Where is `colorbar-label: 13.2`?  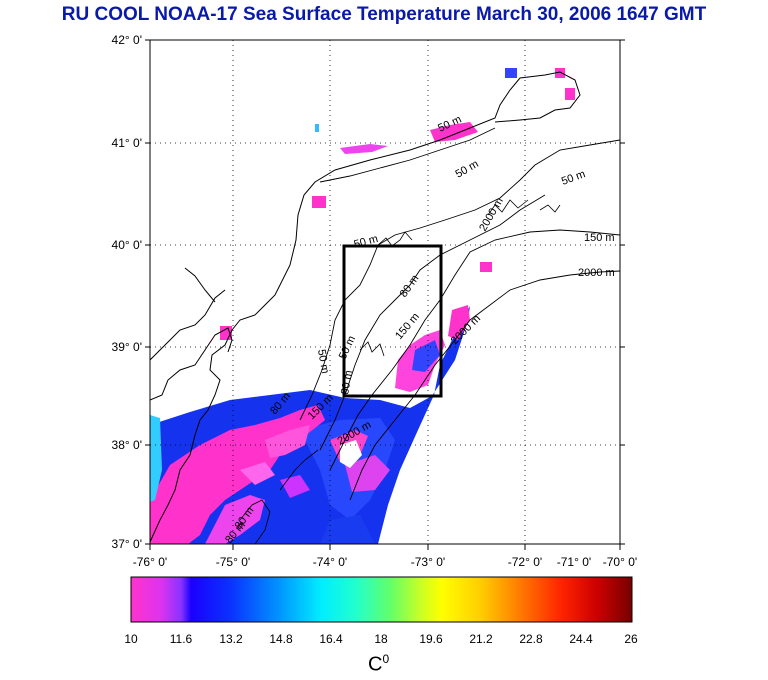 colorbar-label: 13.2 is located at coordinates (231, 639).